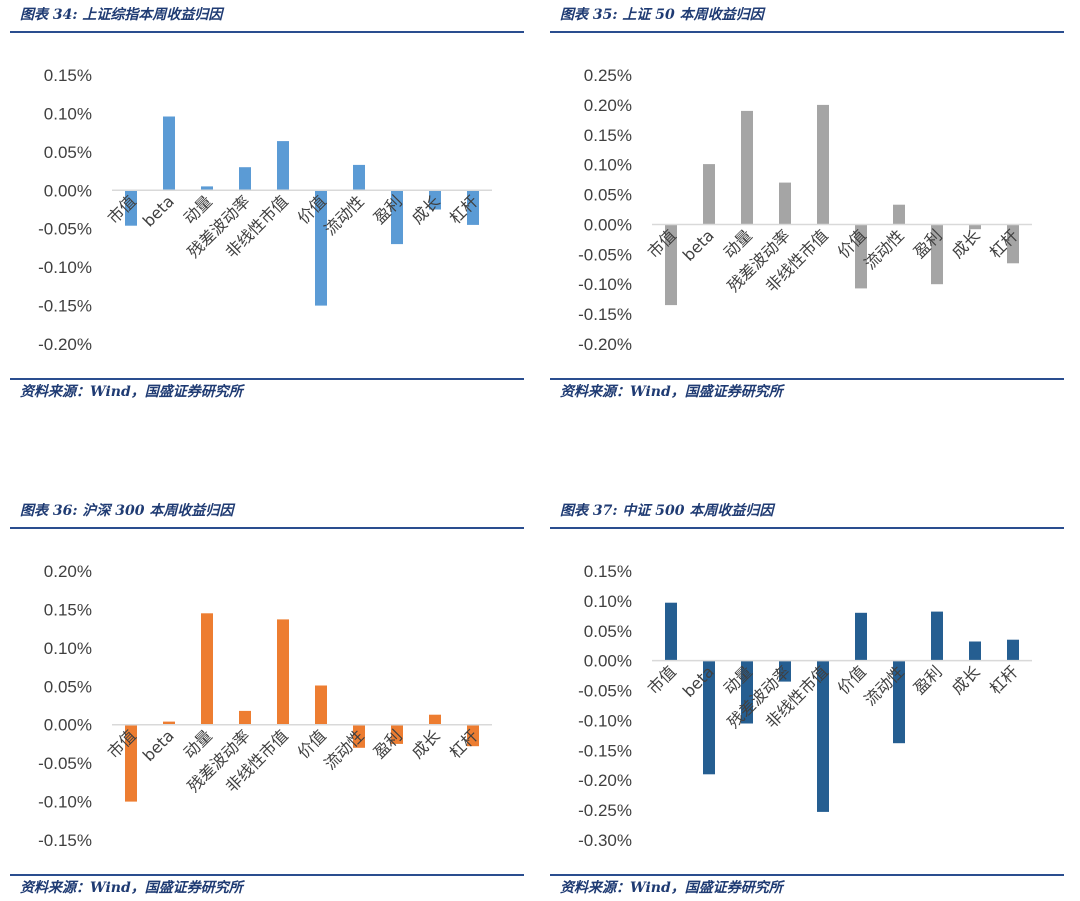 Image resolution: width=1080 pixels, height=901 pixels. What do you see at coordinates (662, 680) in the screenshot?
I see `x-category-label: 市值` at bounding box center [662, 680].